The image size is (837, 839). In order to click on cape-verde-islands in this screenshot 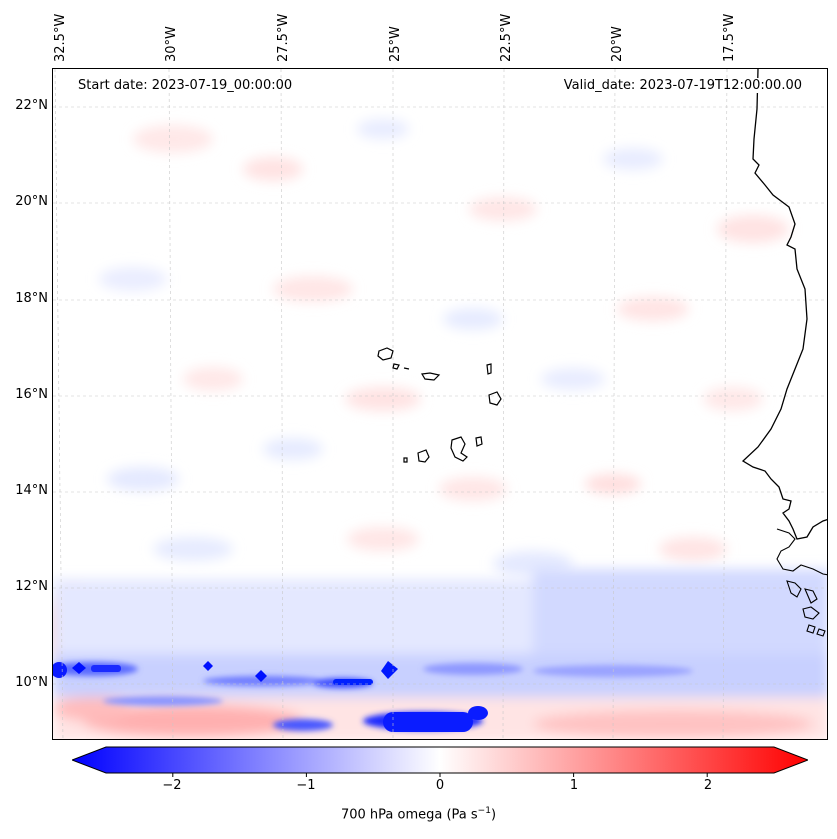, I will do `click(439, 405)`.